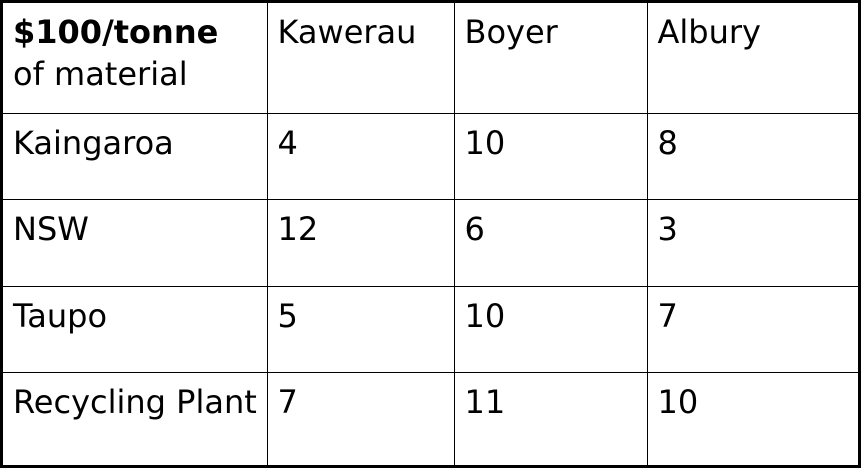  I want to click on table-cell: 11, so click(550, 418).